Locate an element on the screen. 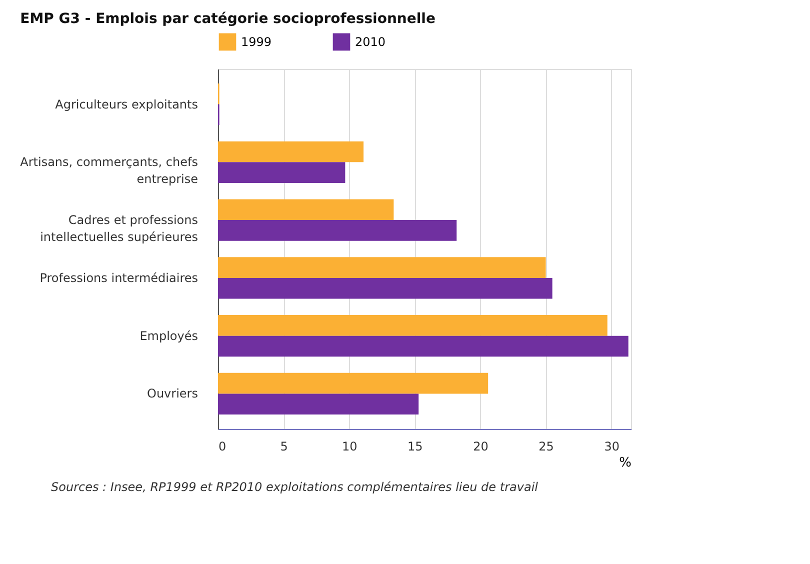 The image size is (810, 564). y-tick-label: Ouvriers is located at coordinates (172, 393).